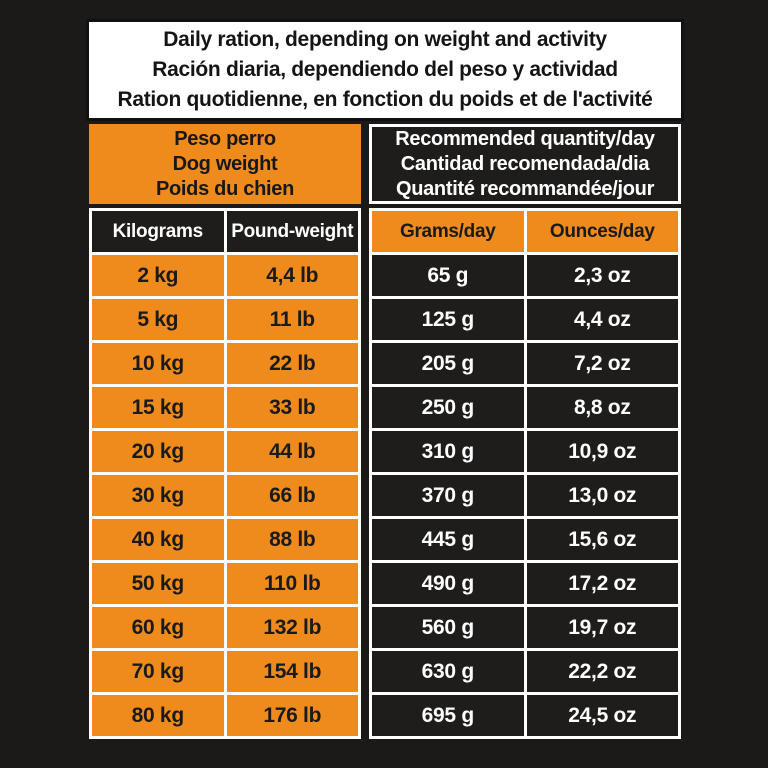 Image resolution: width=768 pixels, height=768 pixels. I want to click on pound-weight-column-header: Pound-weight, so click(292, 231).